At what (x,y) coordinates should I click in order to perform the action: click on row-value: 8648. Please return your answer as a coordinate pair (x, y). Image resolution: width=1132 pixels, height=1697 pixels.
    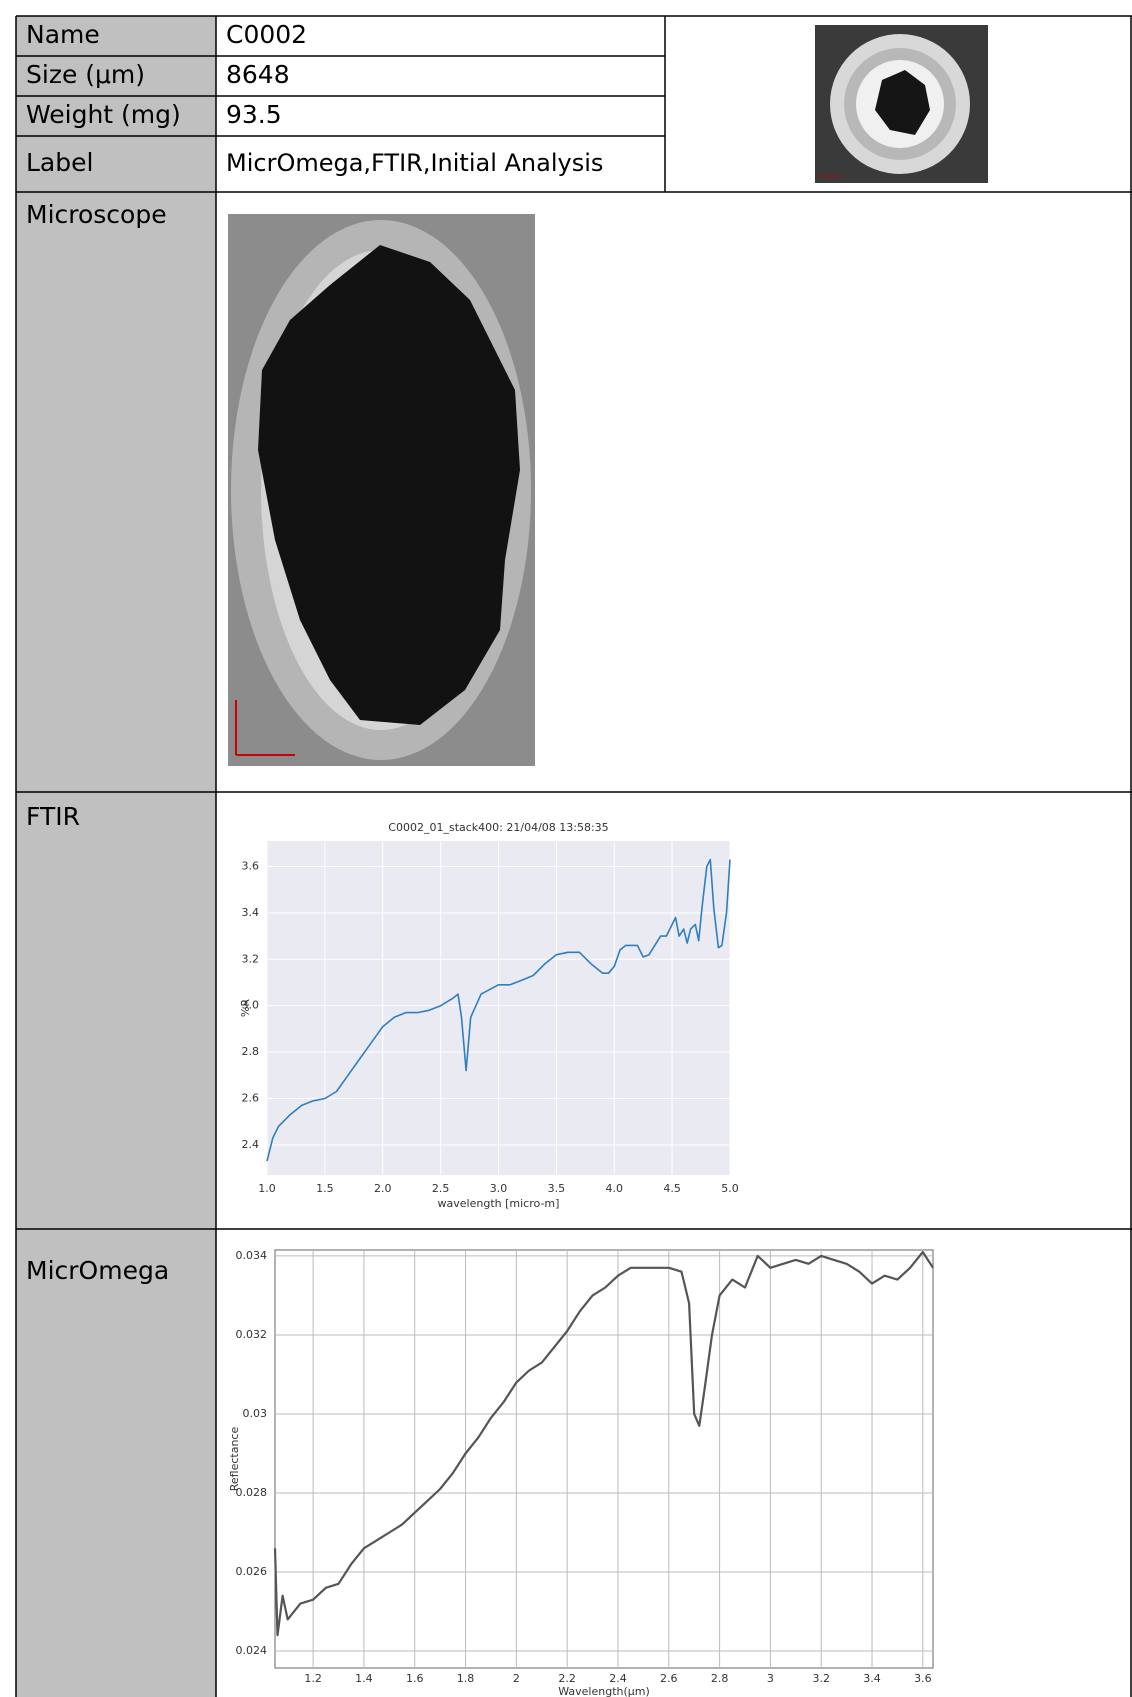
    Looking at the image, I should click on (258, 74).